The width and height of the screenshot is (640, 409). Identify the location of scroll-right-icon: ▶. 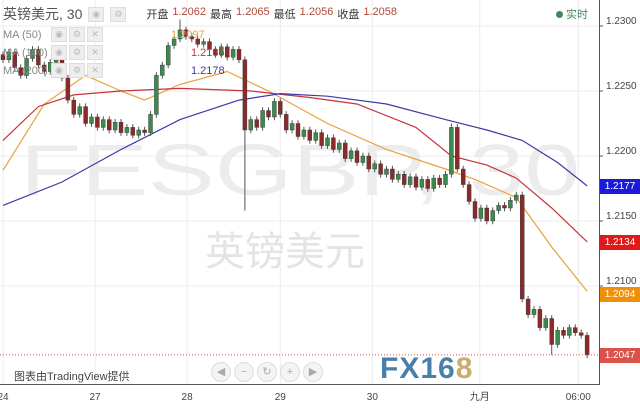
(313, 372).